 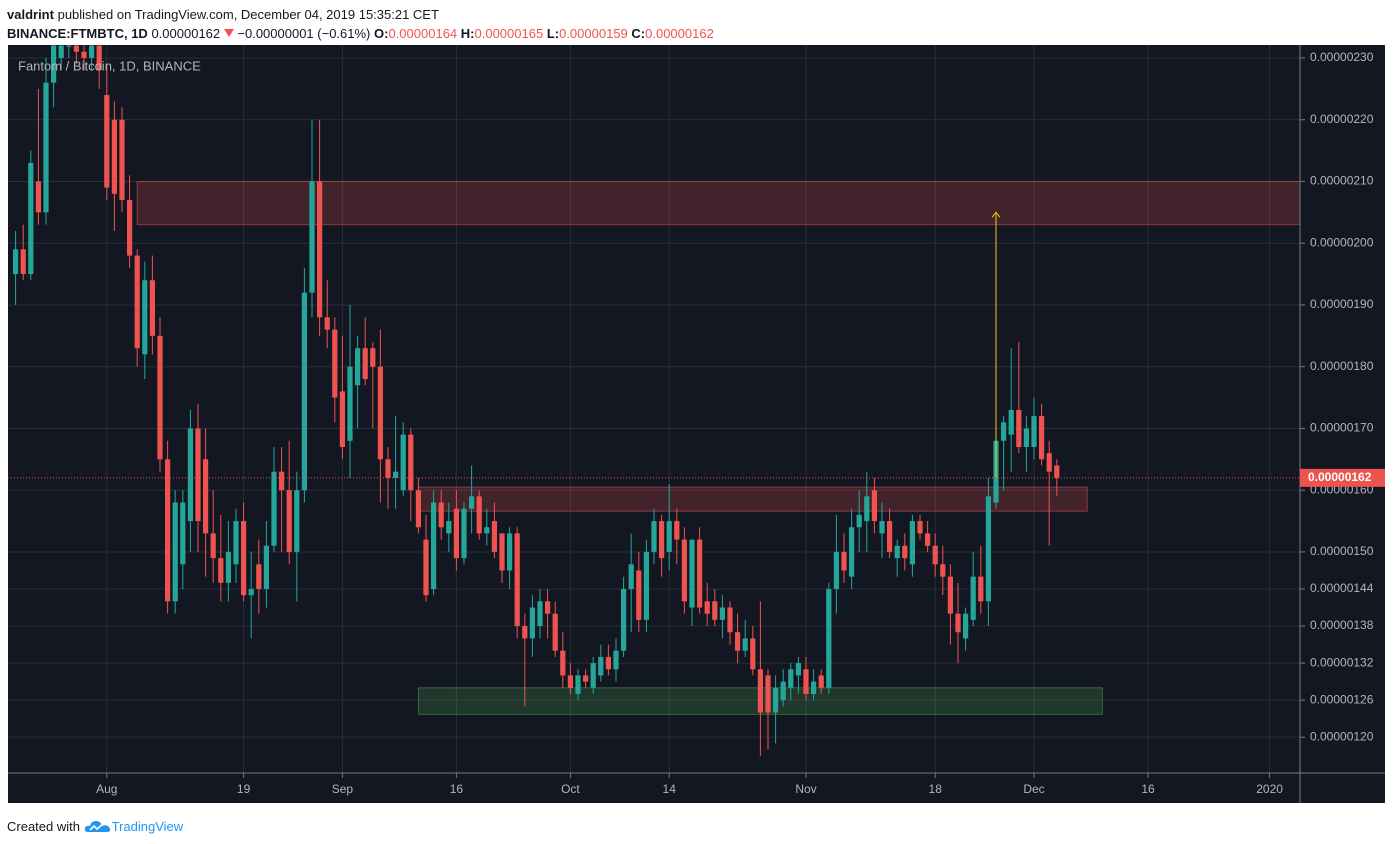 What do you see at coordinates (343, 789) in the screenshot?
I see `x-tick-label: Sep` at bounding box center [343, 789].